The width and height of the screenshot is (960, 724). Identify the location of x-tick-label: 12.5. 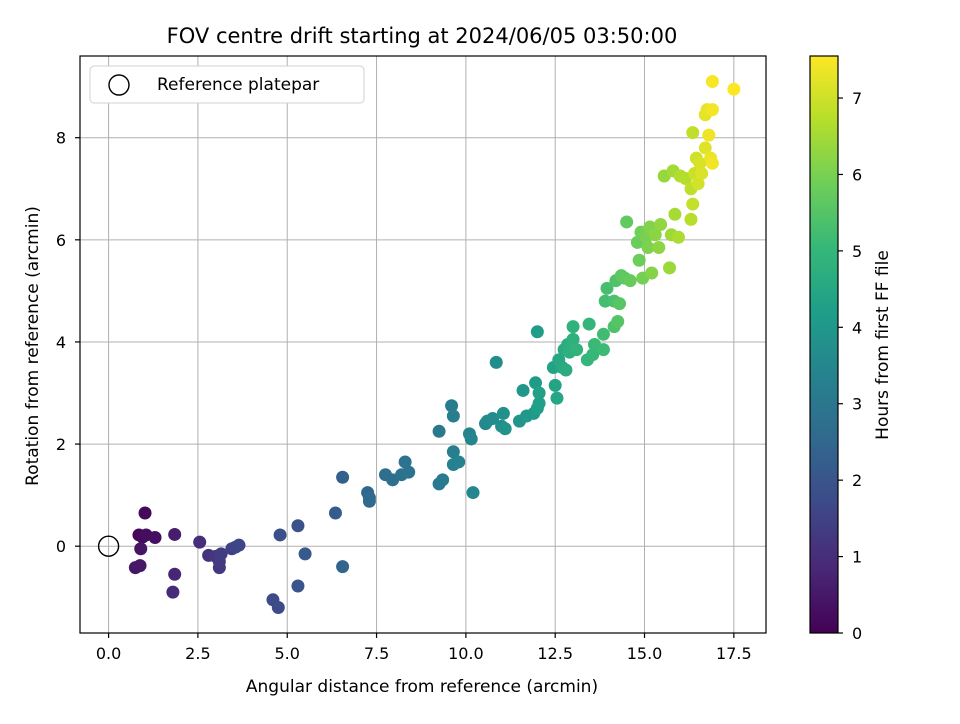
(555, 653).